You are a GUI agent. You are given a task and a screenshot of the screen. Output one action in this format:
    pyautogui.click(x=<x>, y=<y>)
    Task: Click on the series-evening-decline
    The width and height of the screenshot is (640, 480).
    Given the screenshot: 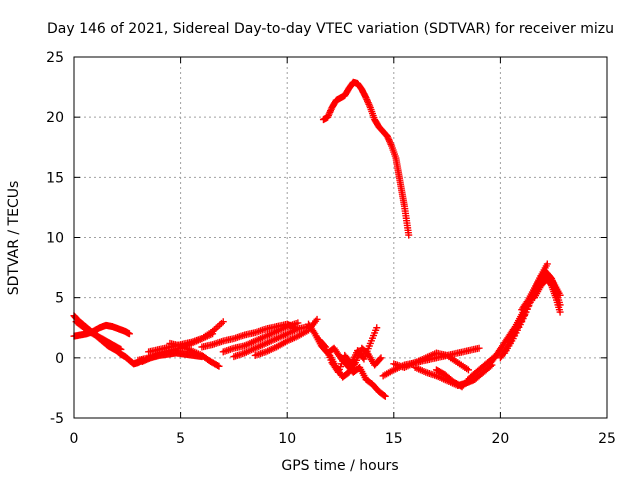 What is the action you would take?
    pyautogui.click(x=547, y=295)
    